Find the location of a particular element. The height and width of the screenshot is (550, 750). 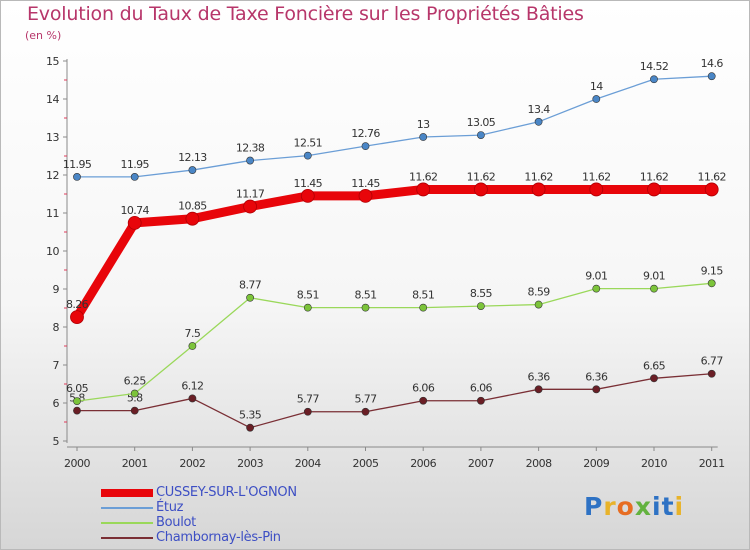

logo-letter: r is located at coordinates (610, 506).